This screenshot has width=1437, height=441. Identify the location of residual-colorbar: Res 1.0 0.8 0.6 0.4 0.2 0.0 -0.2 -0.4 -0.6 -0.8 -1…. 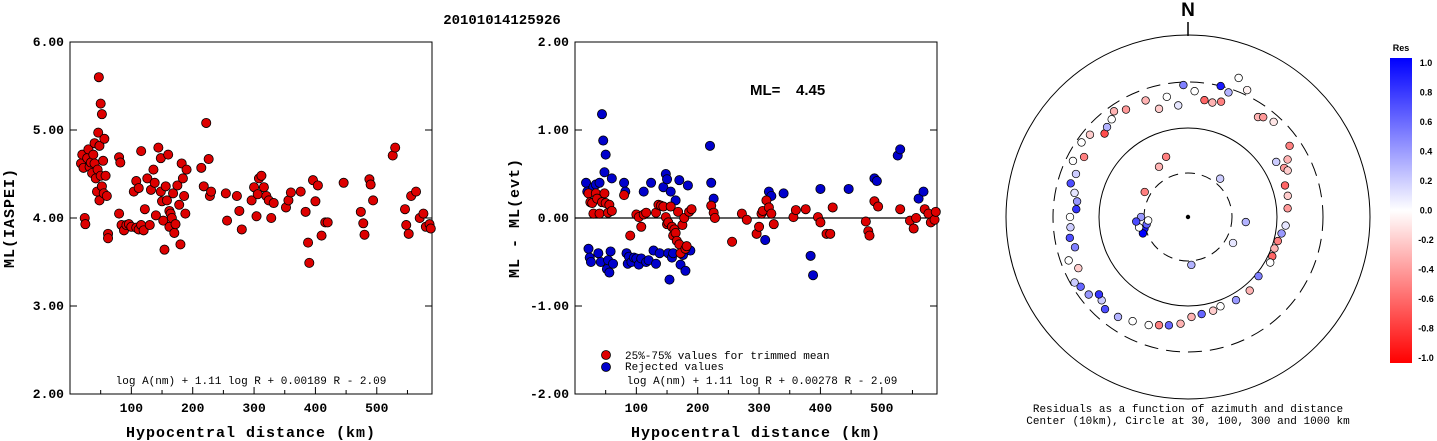
(1412, 203).